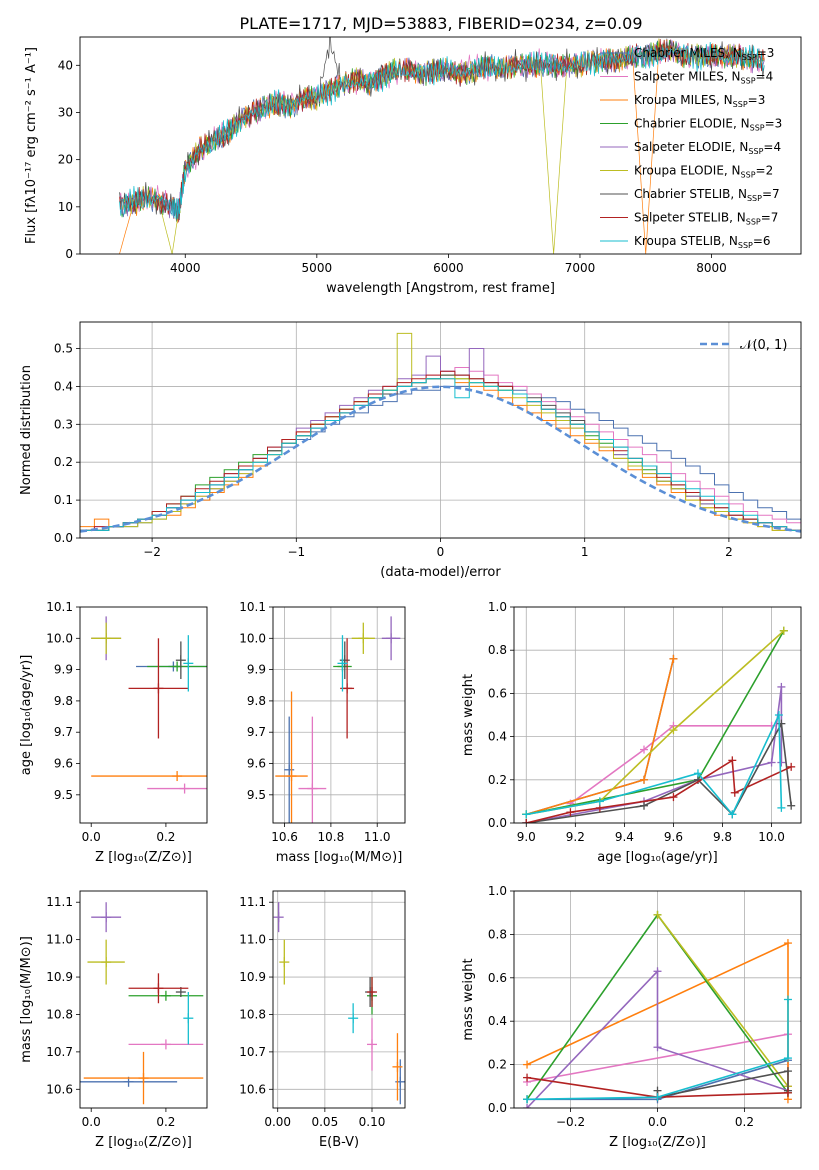 This screenshot has height=1170, width=819. What do you see at coordinates (763, 345) in the screenshot?
I see `legend-entry: 𝒩(0, 1)` at bounding box center [763, 345].